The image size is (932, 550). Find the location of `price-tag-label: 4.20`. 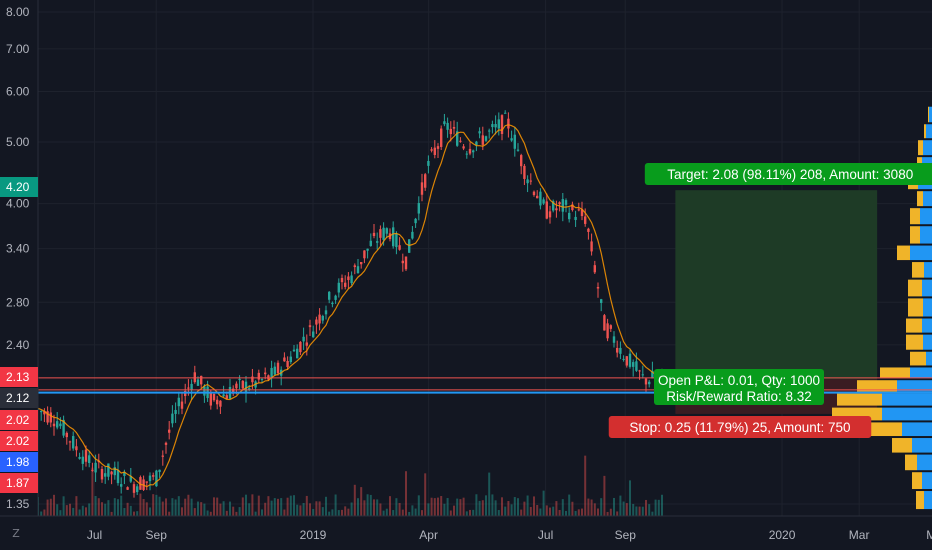

price-tag-label: 4.20 is located at coordinates (18, 187).